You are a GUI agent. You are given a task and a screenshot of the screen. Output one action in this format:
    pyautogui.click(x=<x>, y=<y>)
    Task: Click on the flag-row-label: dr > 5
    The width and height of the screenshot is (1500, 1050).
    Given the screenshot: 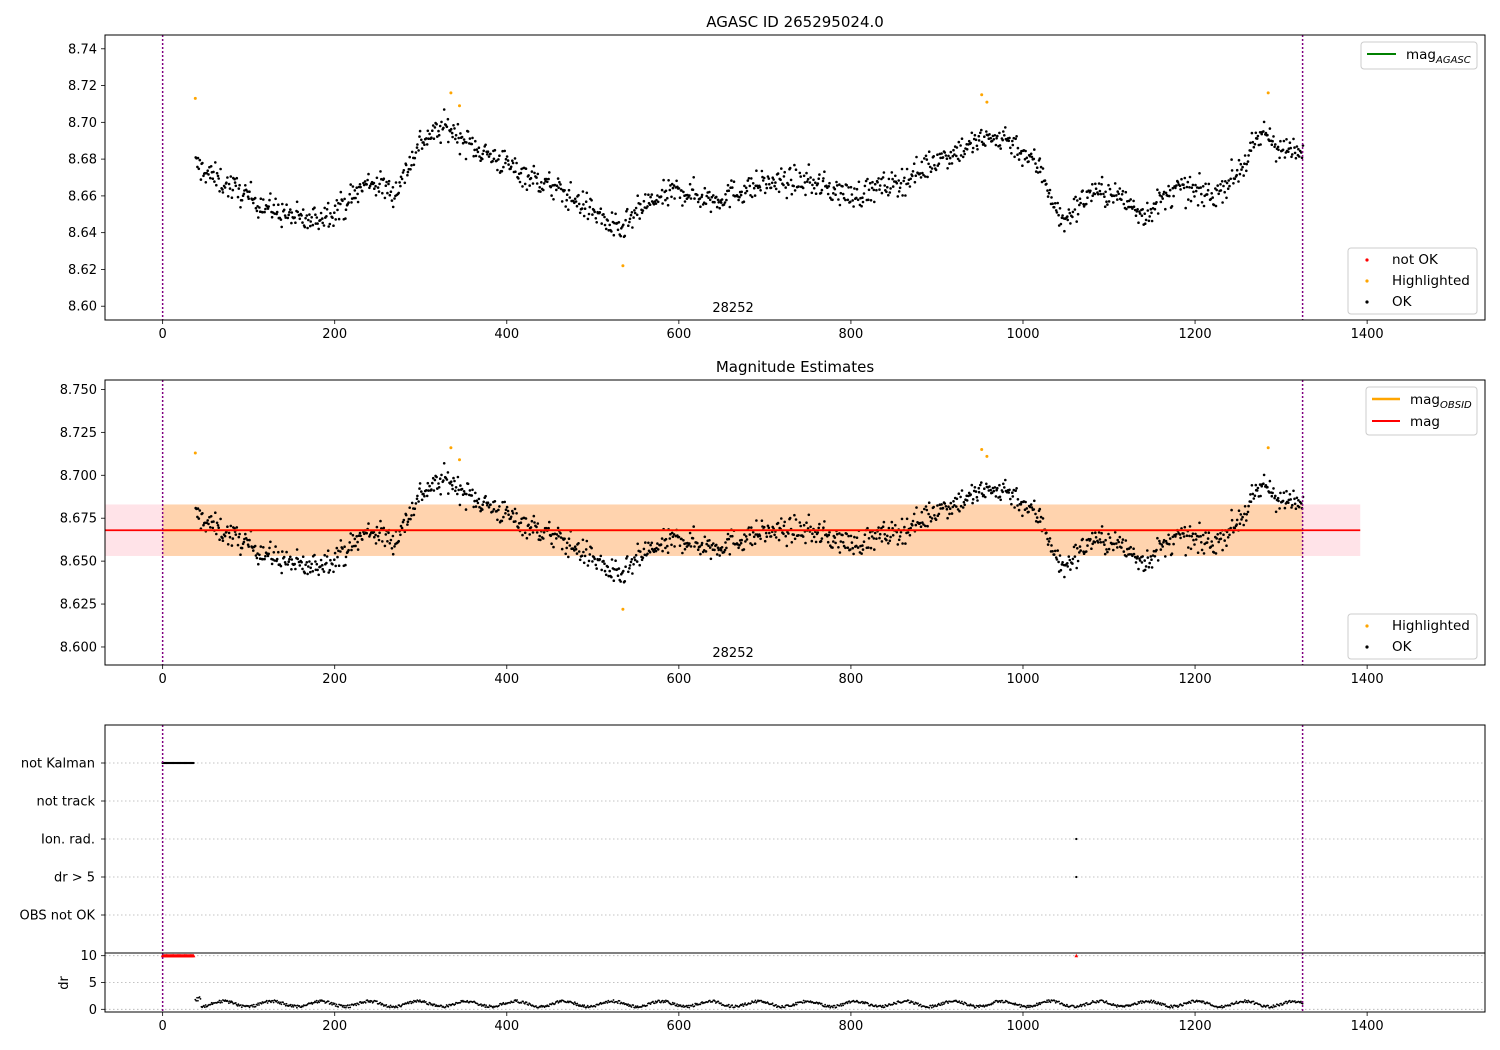 What is the action you would take?
    pyautogui.click(x=74, y=878)
    